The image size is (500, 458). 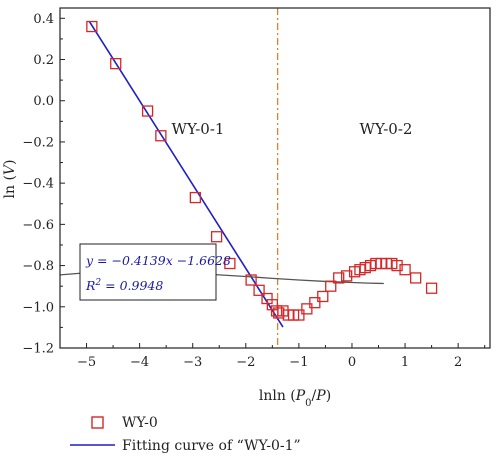 What do you see at coordinates (158, 260) in the screenshot?
I see `equation-line: y = −0.4139x −1.6628` at bounding box center [158, 260].